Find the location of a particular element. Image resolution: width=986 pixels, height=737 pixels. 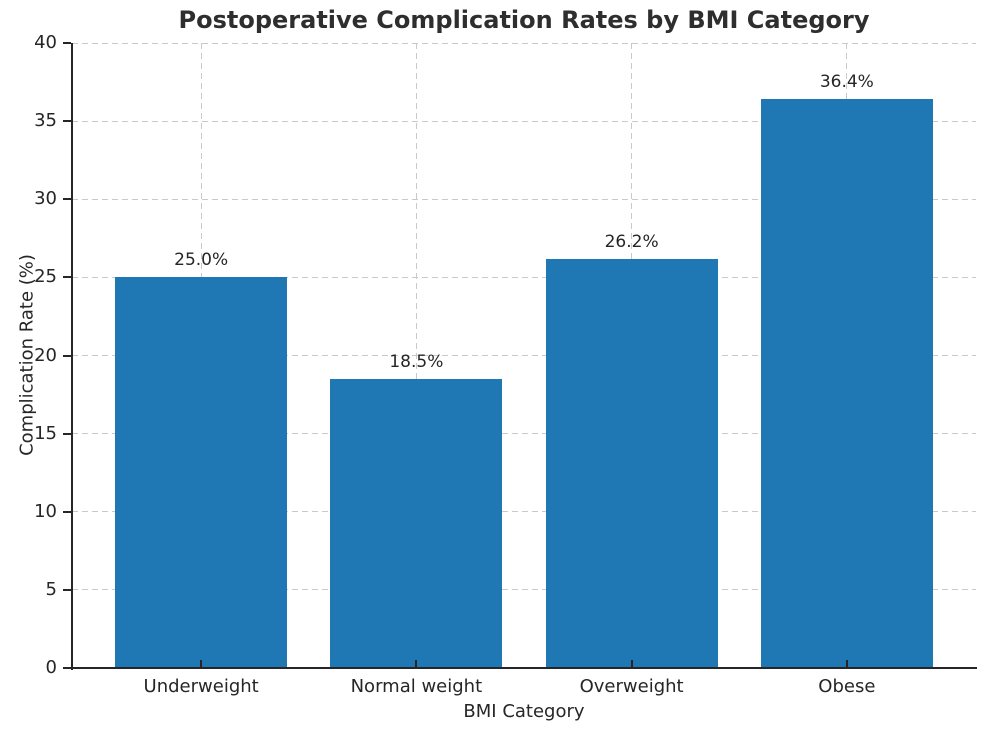

x-axis-spine is located at coordinates (524, 668).